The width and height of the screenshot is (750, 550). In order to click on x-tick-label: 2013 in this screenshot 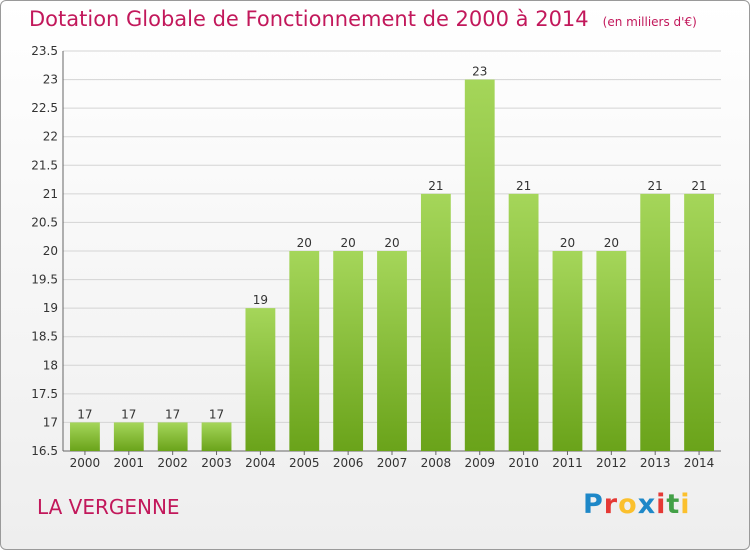, I will do `click(655, 463)`.